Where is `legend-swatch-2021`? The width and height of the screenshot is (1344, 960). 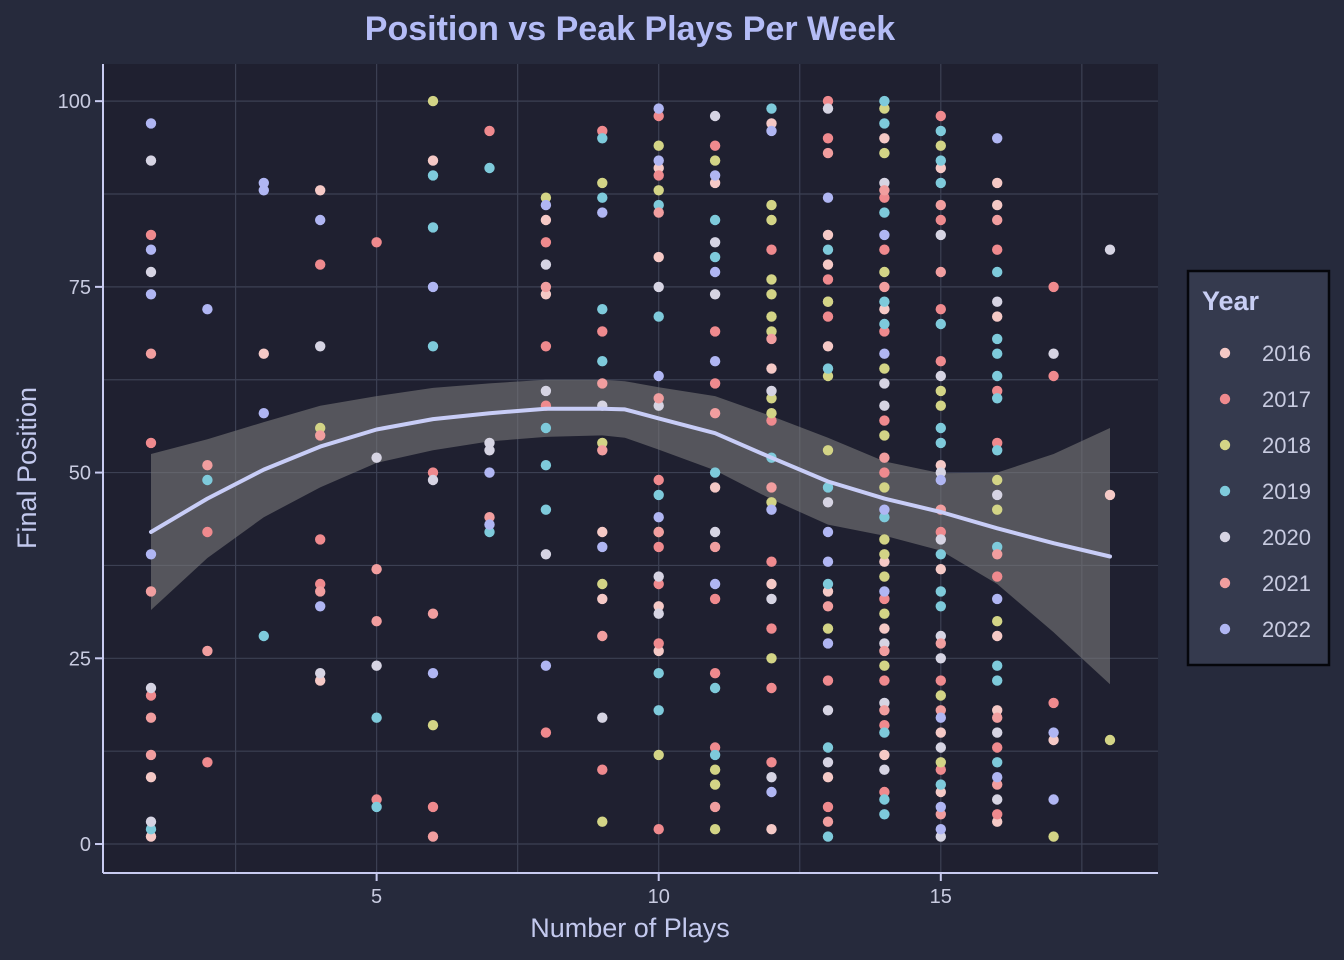
legend-swatch-2021 is located at coordinates (1225, 583).